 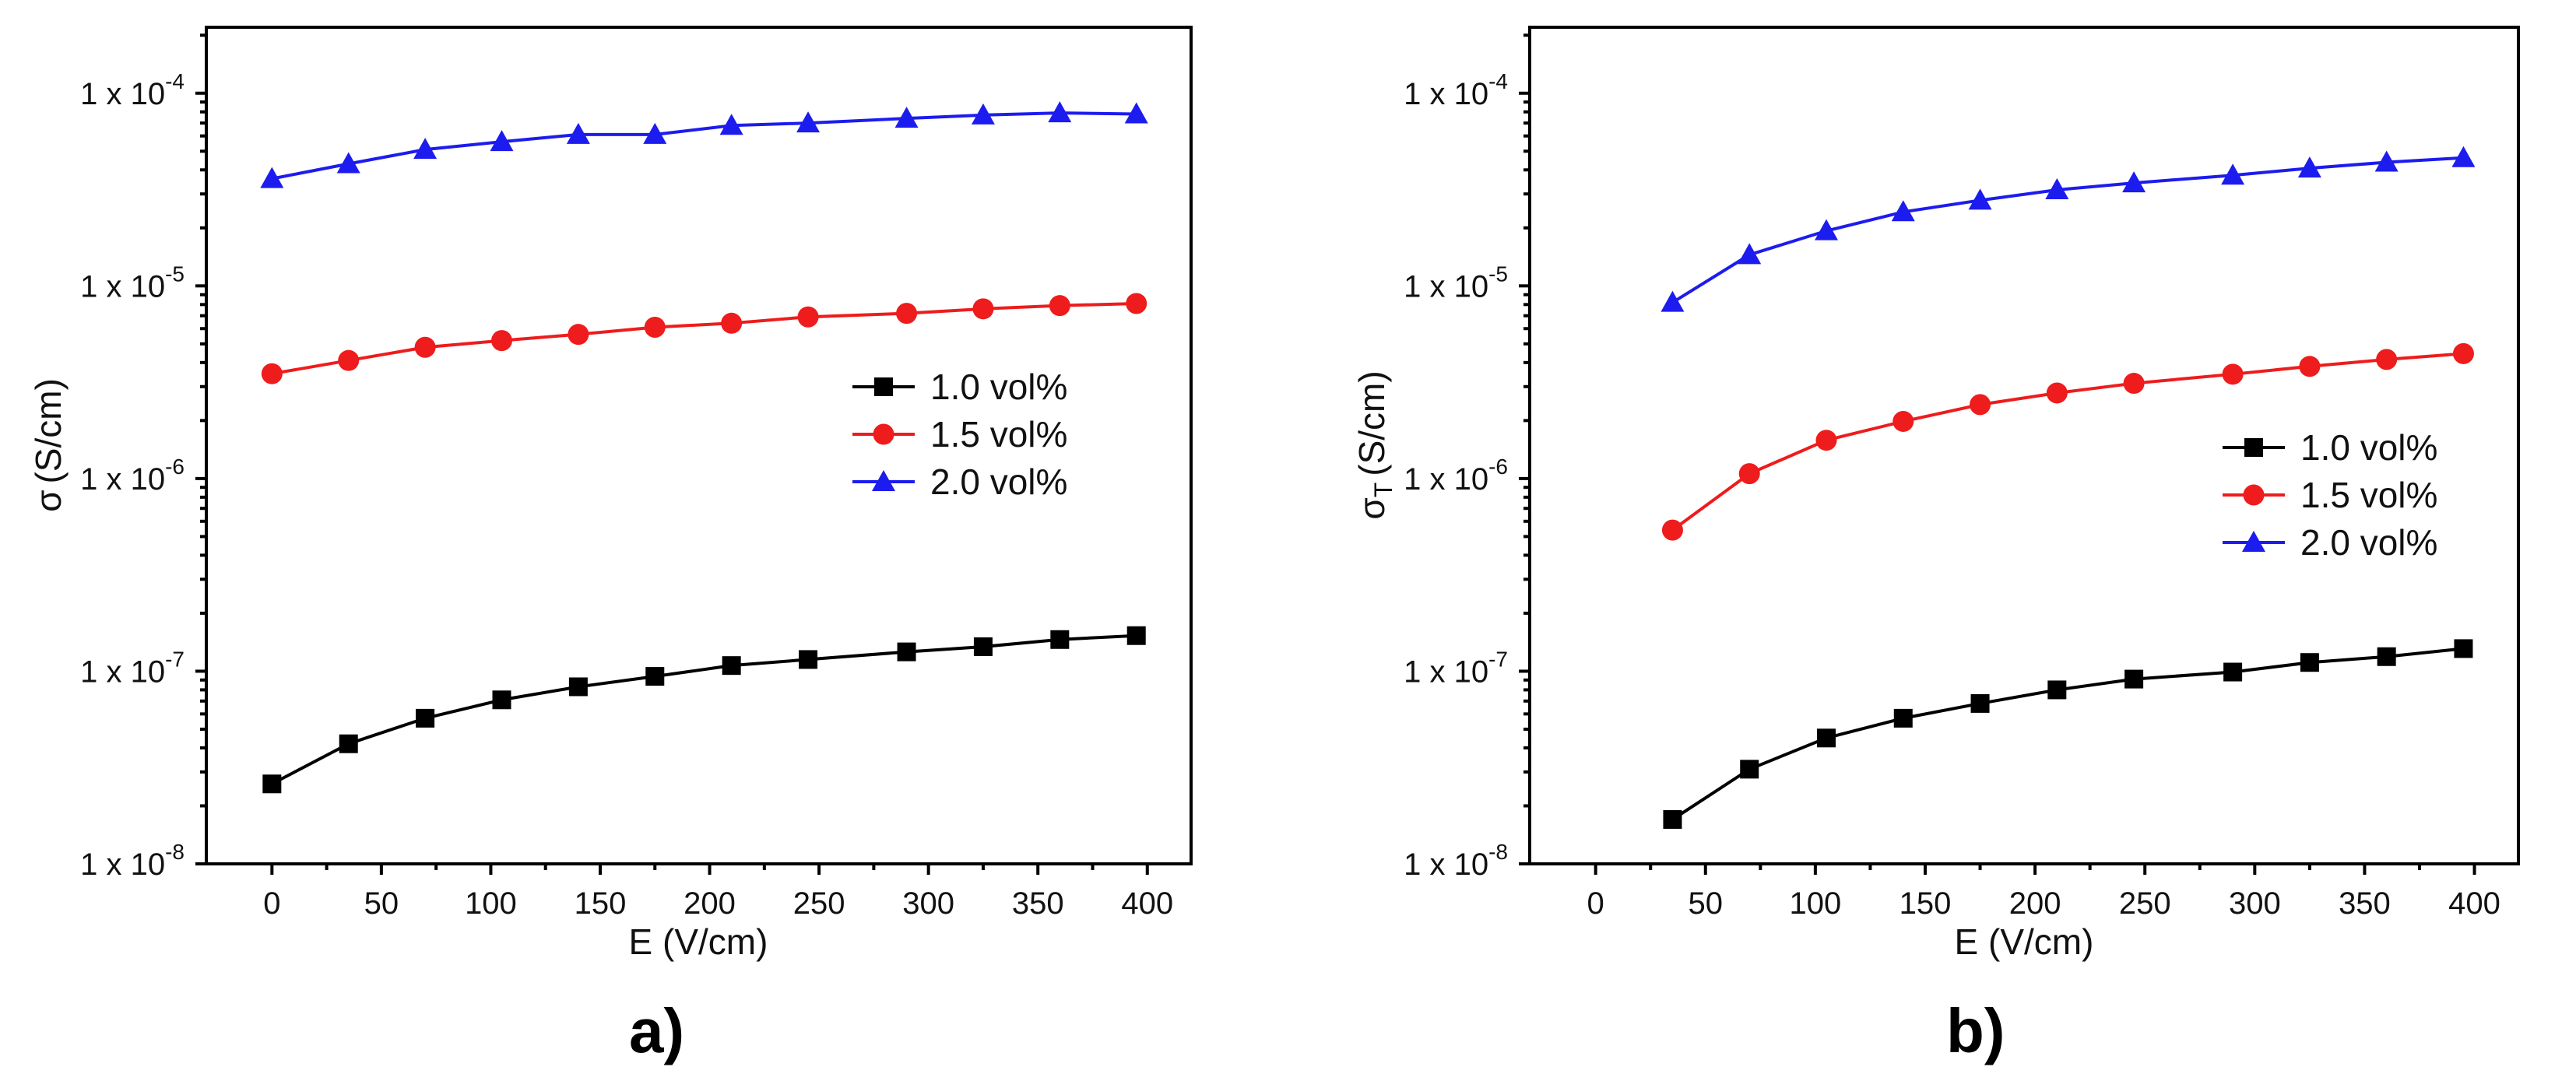 What do you see at coordinates (48, 445) in the screenshot?
I see `y-axis-title: σ(S/cm)` at bounding box center [48, 445].